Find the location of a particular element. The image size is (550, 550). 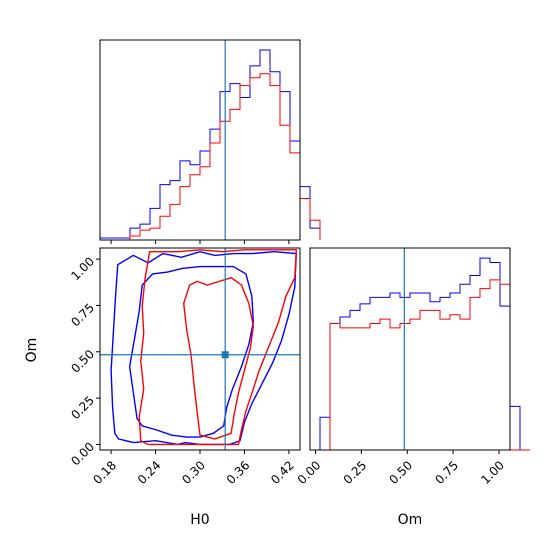

frame-hist-om is located at coordinates (410, 349).